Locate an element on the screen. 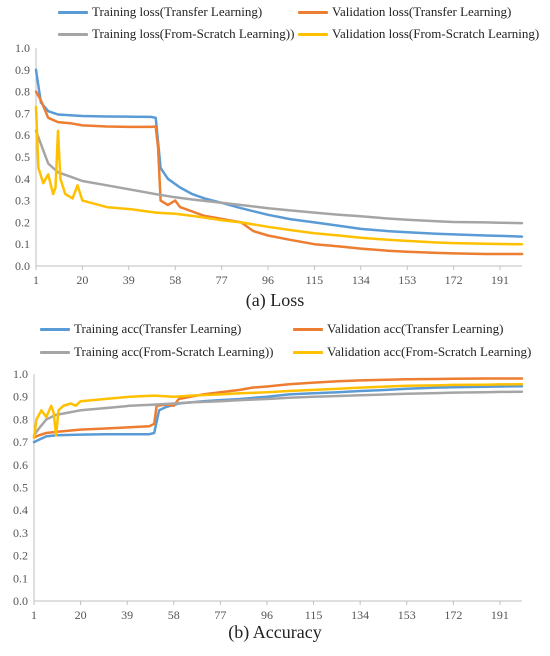 The height and width of the screenshot is (656, 550). legend-label: Training acc(From-Scratch Learning)) is located at coordinates (174, 351).